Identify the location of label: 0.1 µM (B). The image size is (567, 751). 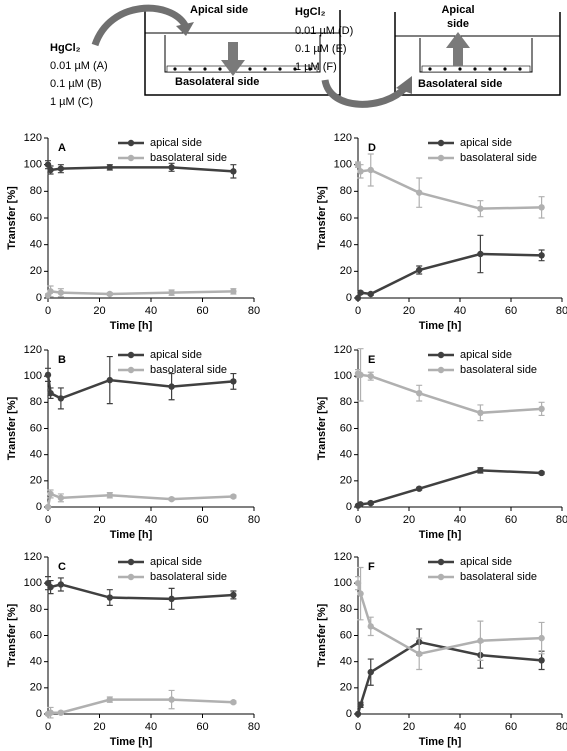
(76, 84).